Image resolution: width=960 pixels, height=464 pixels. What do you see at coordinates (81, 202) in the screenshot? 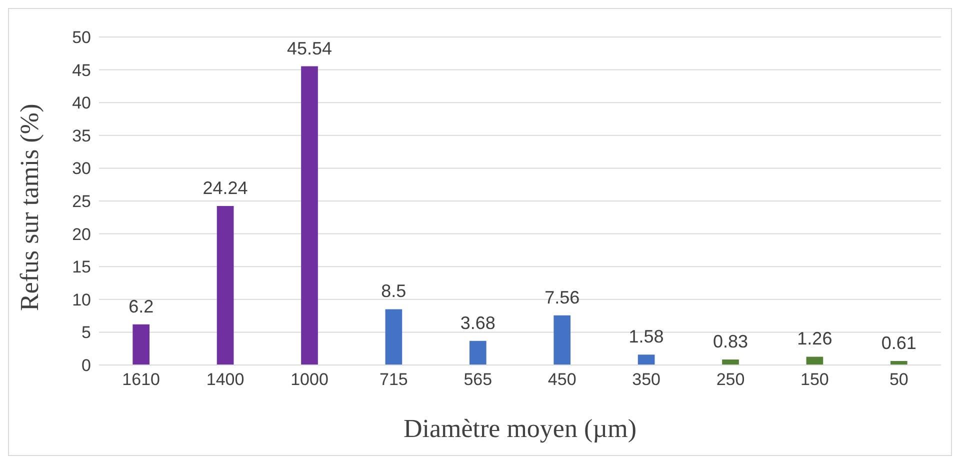
I see `y-tick-label: 25` at bounding box center [81, 202].